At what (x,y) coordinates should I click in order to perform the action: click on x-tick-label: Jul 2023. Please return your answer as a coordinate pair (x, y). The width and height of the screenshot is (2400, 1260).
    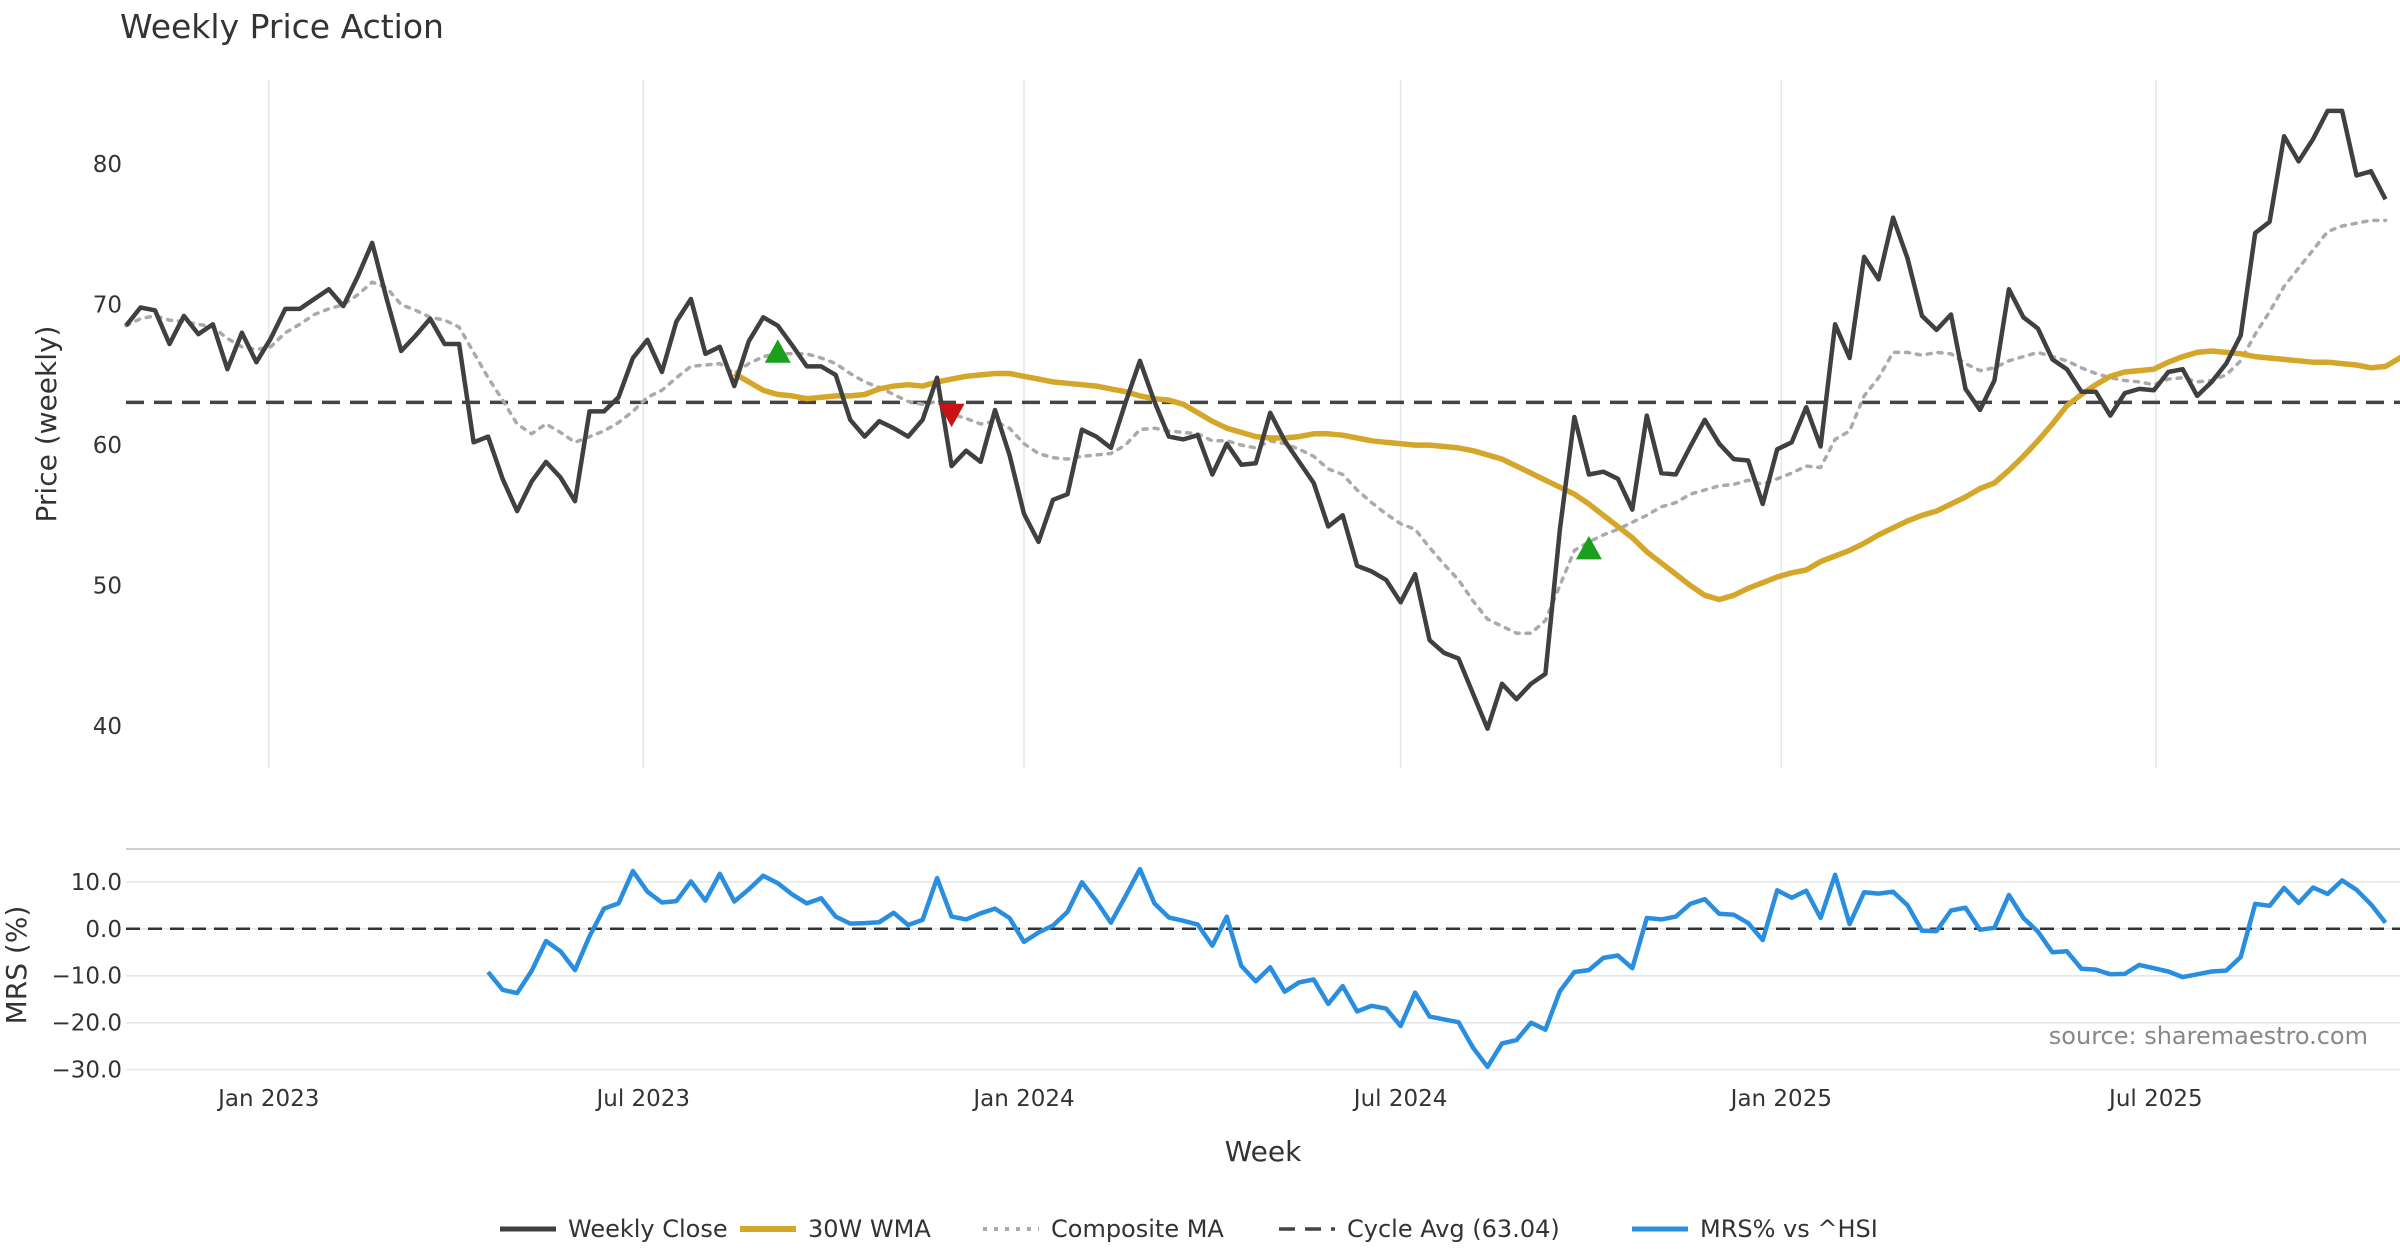
    Looking at the image, I should click on (642, 1099).